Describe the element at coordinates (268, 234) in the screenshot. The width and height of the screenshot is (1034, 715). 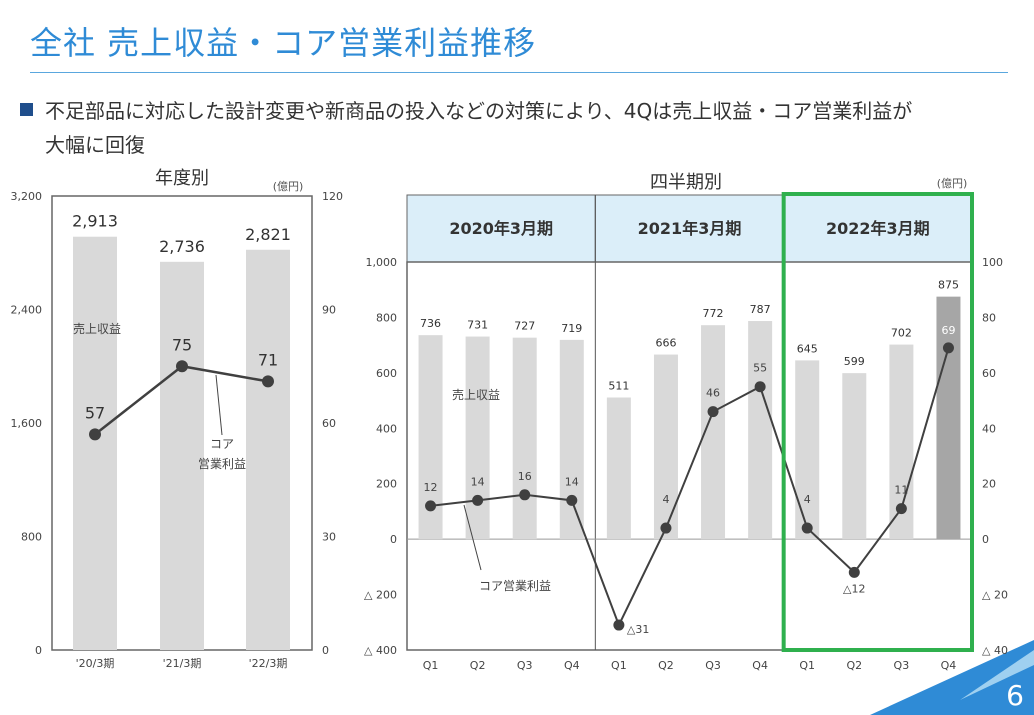
I see `annual-revenue-label: 2,821` at that location.